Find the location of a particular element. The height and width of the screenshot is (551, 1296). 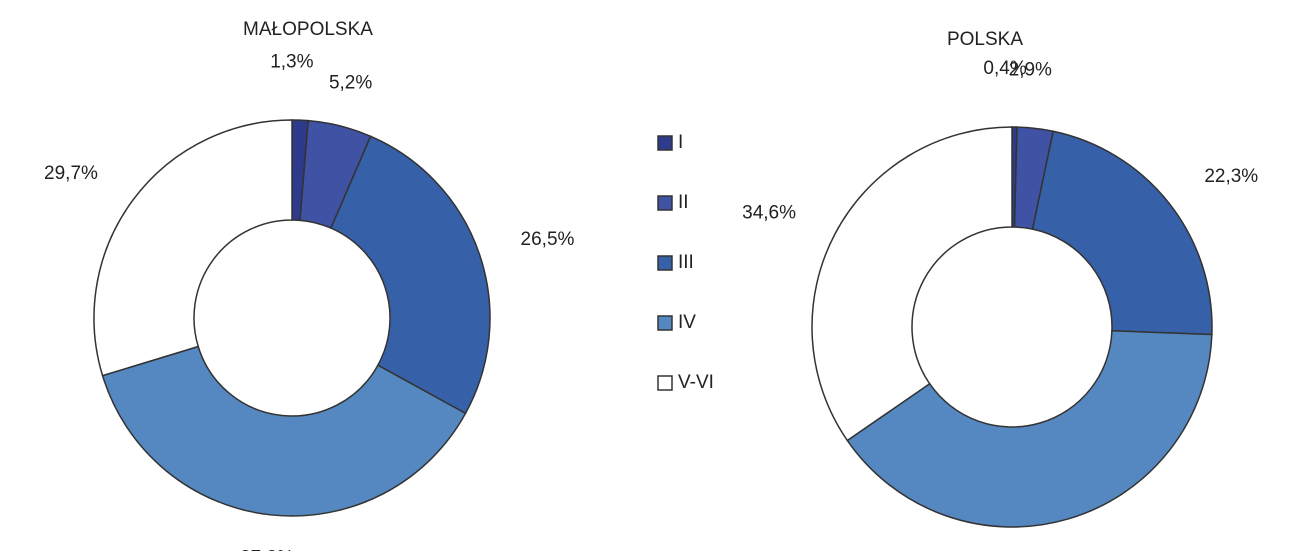

data-label: 29,7% is located at coordinates (71, 173).